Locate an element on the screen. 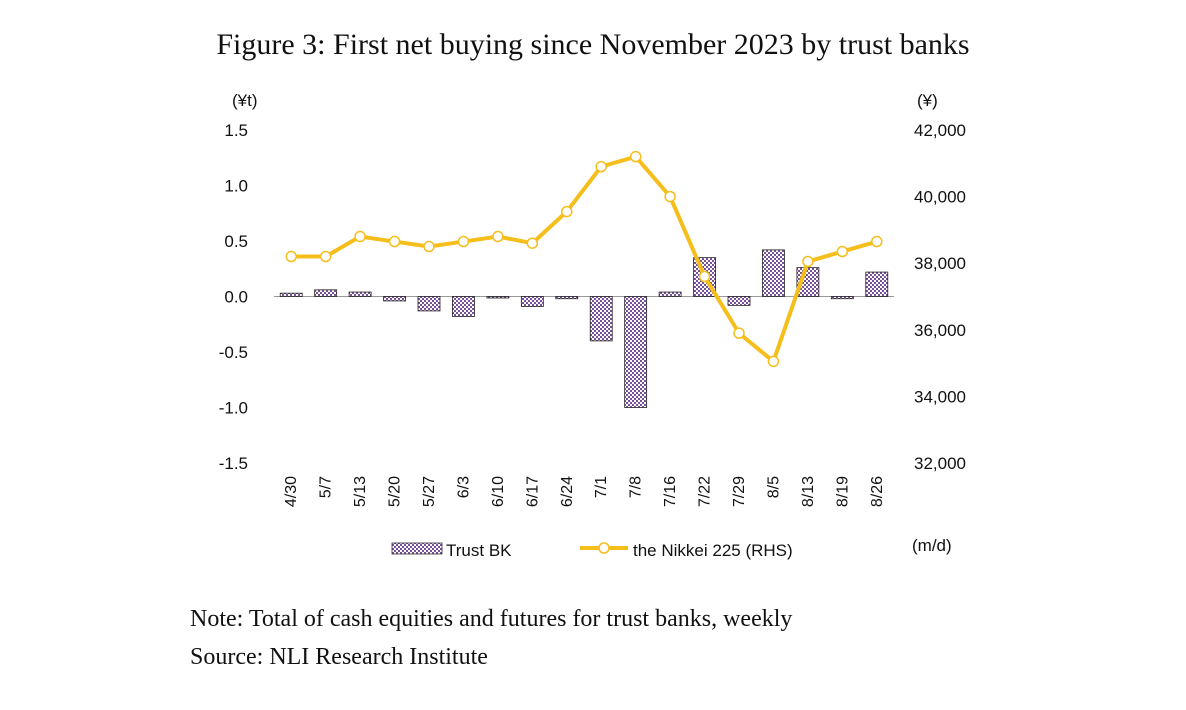 This screenshot has height=710, width=1186. right-tick-label: 40,000 is located at coordinates (940, 197).